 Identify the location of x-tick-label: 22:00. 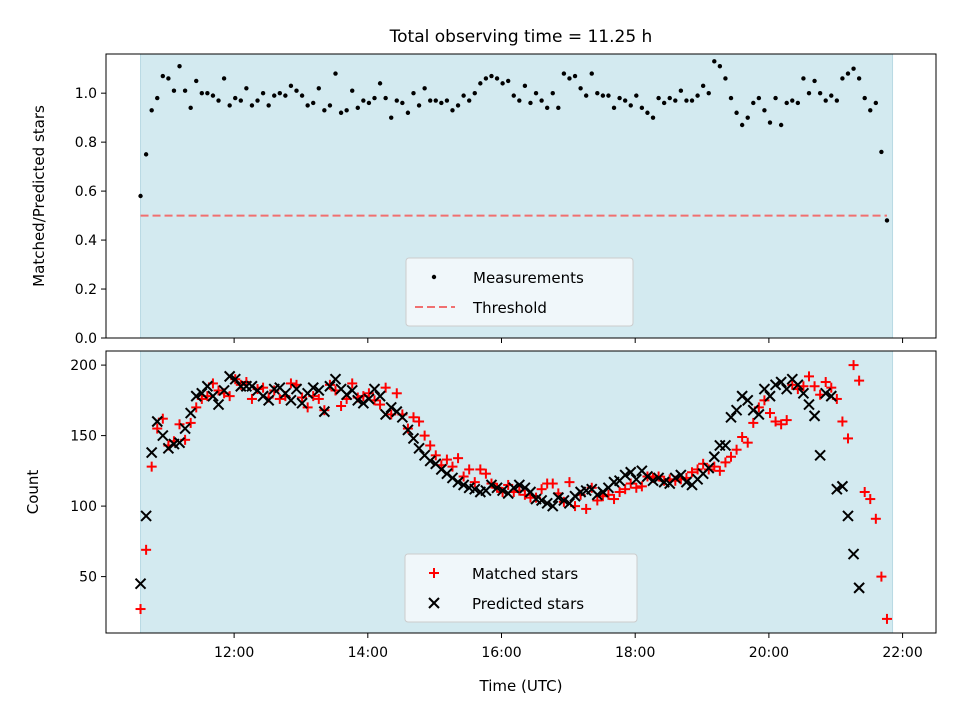
(902, 653).